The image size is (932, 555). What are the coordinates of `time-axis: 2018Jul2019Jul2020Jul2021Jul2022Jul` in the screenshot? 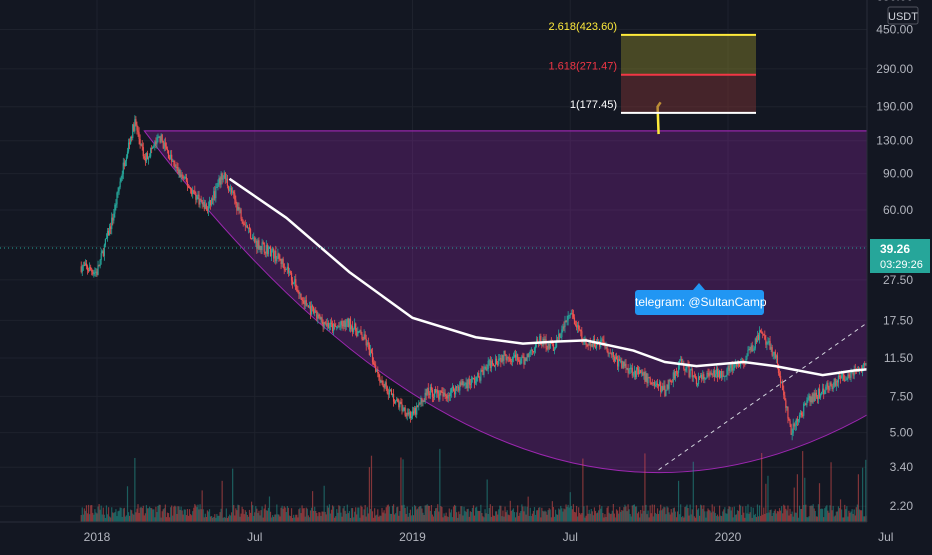 It's located at (466, 535).